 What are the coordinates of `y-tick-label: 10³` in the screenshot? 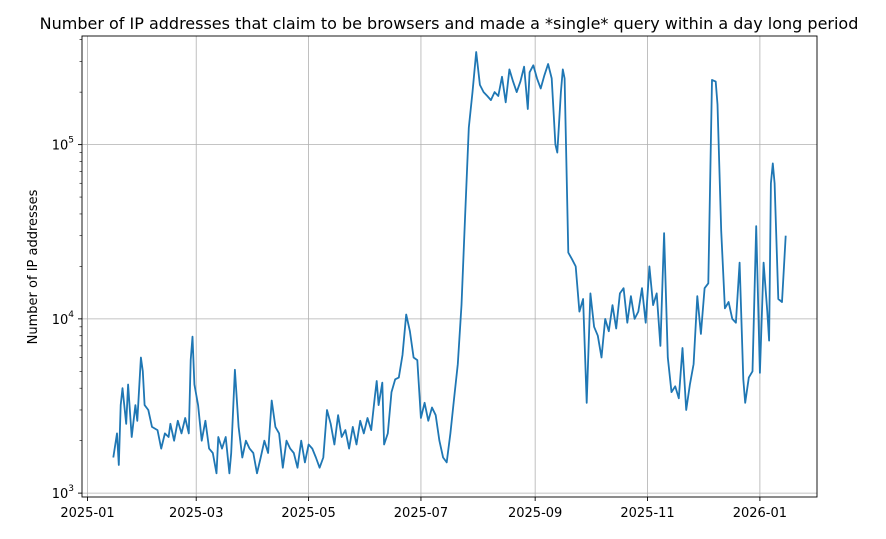 It's located at (63, 493).